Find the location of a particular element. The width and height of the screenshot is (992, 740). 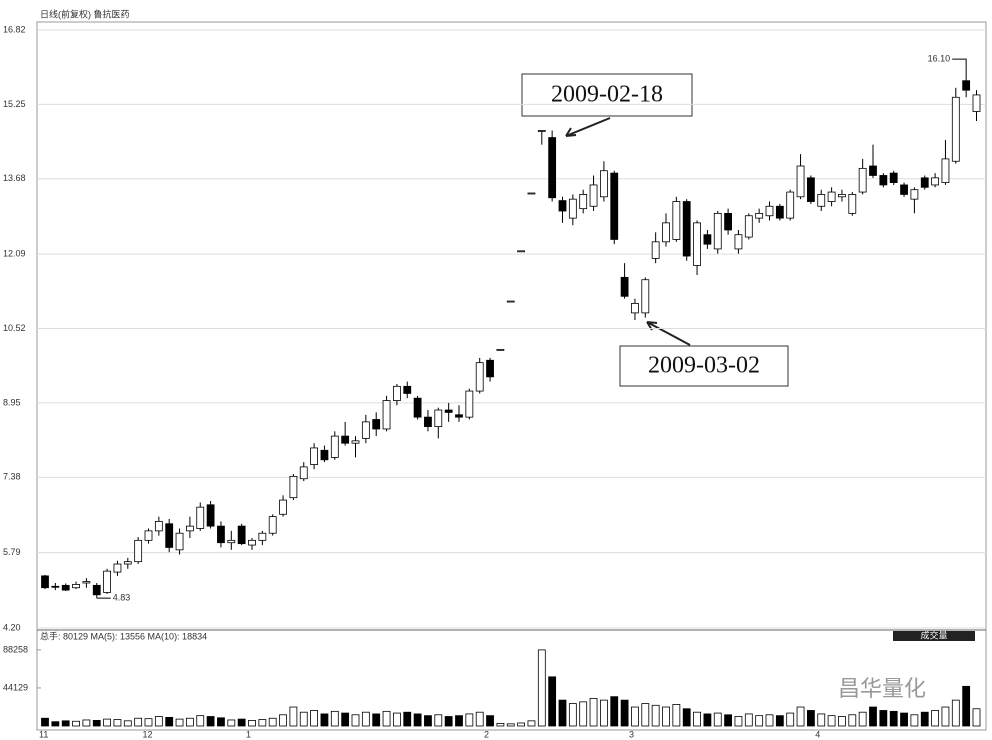

volume-button is located at coordinates (934, 636).